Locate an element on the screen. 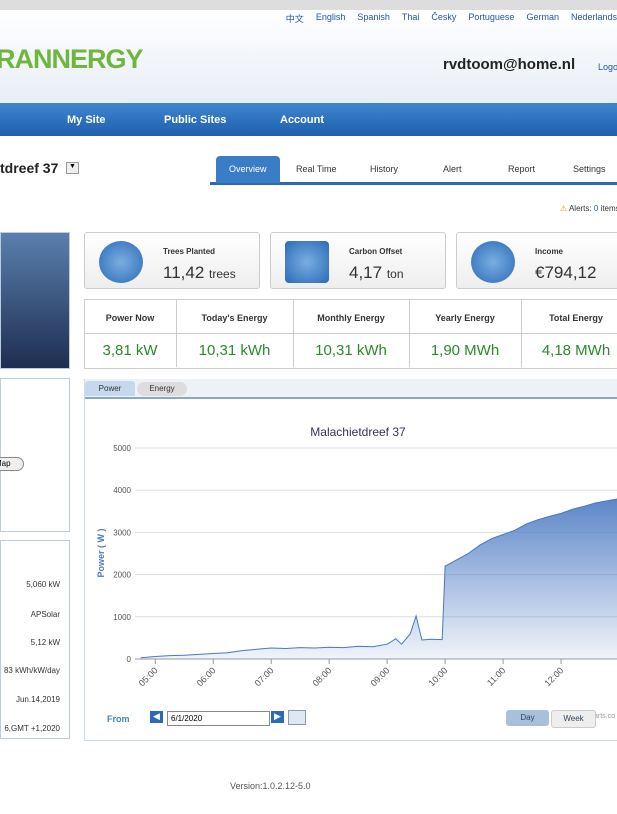  info-panel is located at coordinates (35, 639).